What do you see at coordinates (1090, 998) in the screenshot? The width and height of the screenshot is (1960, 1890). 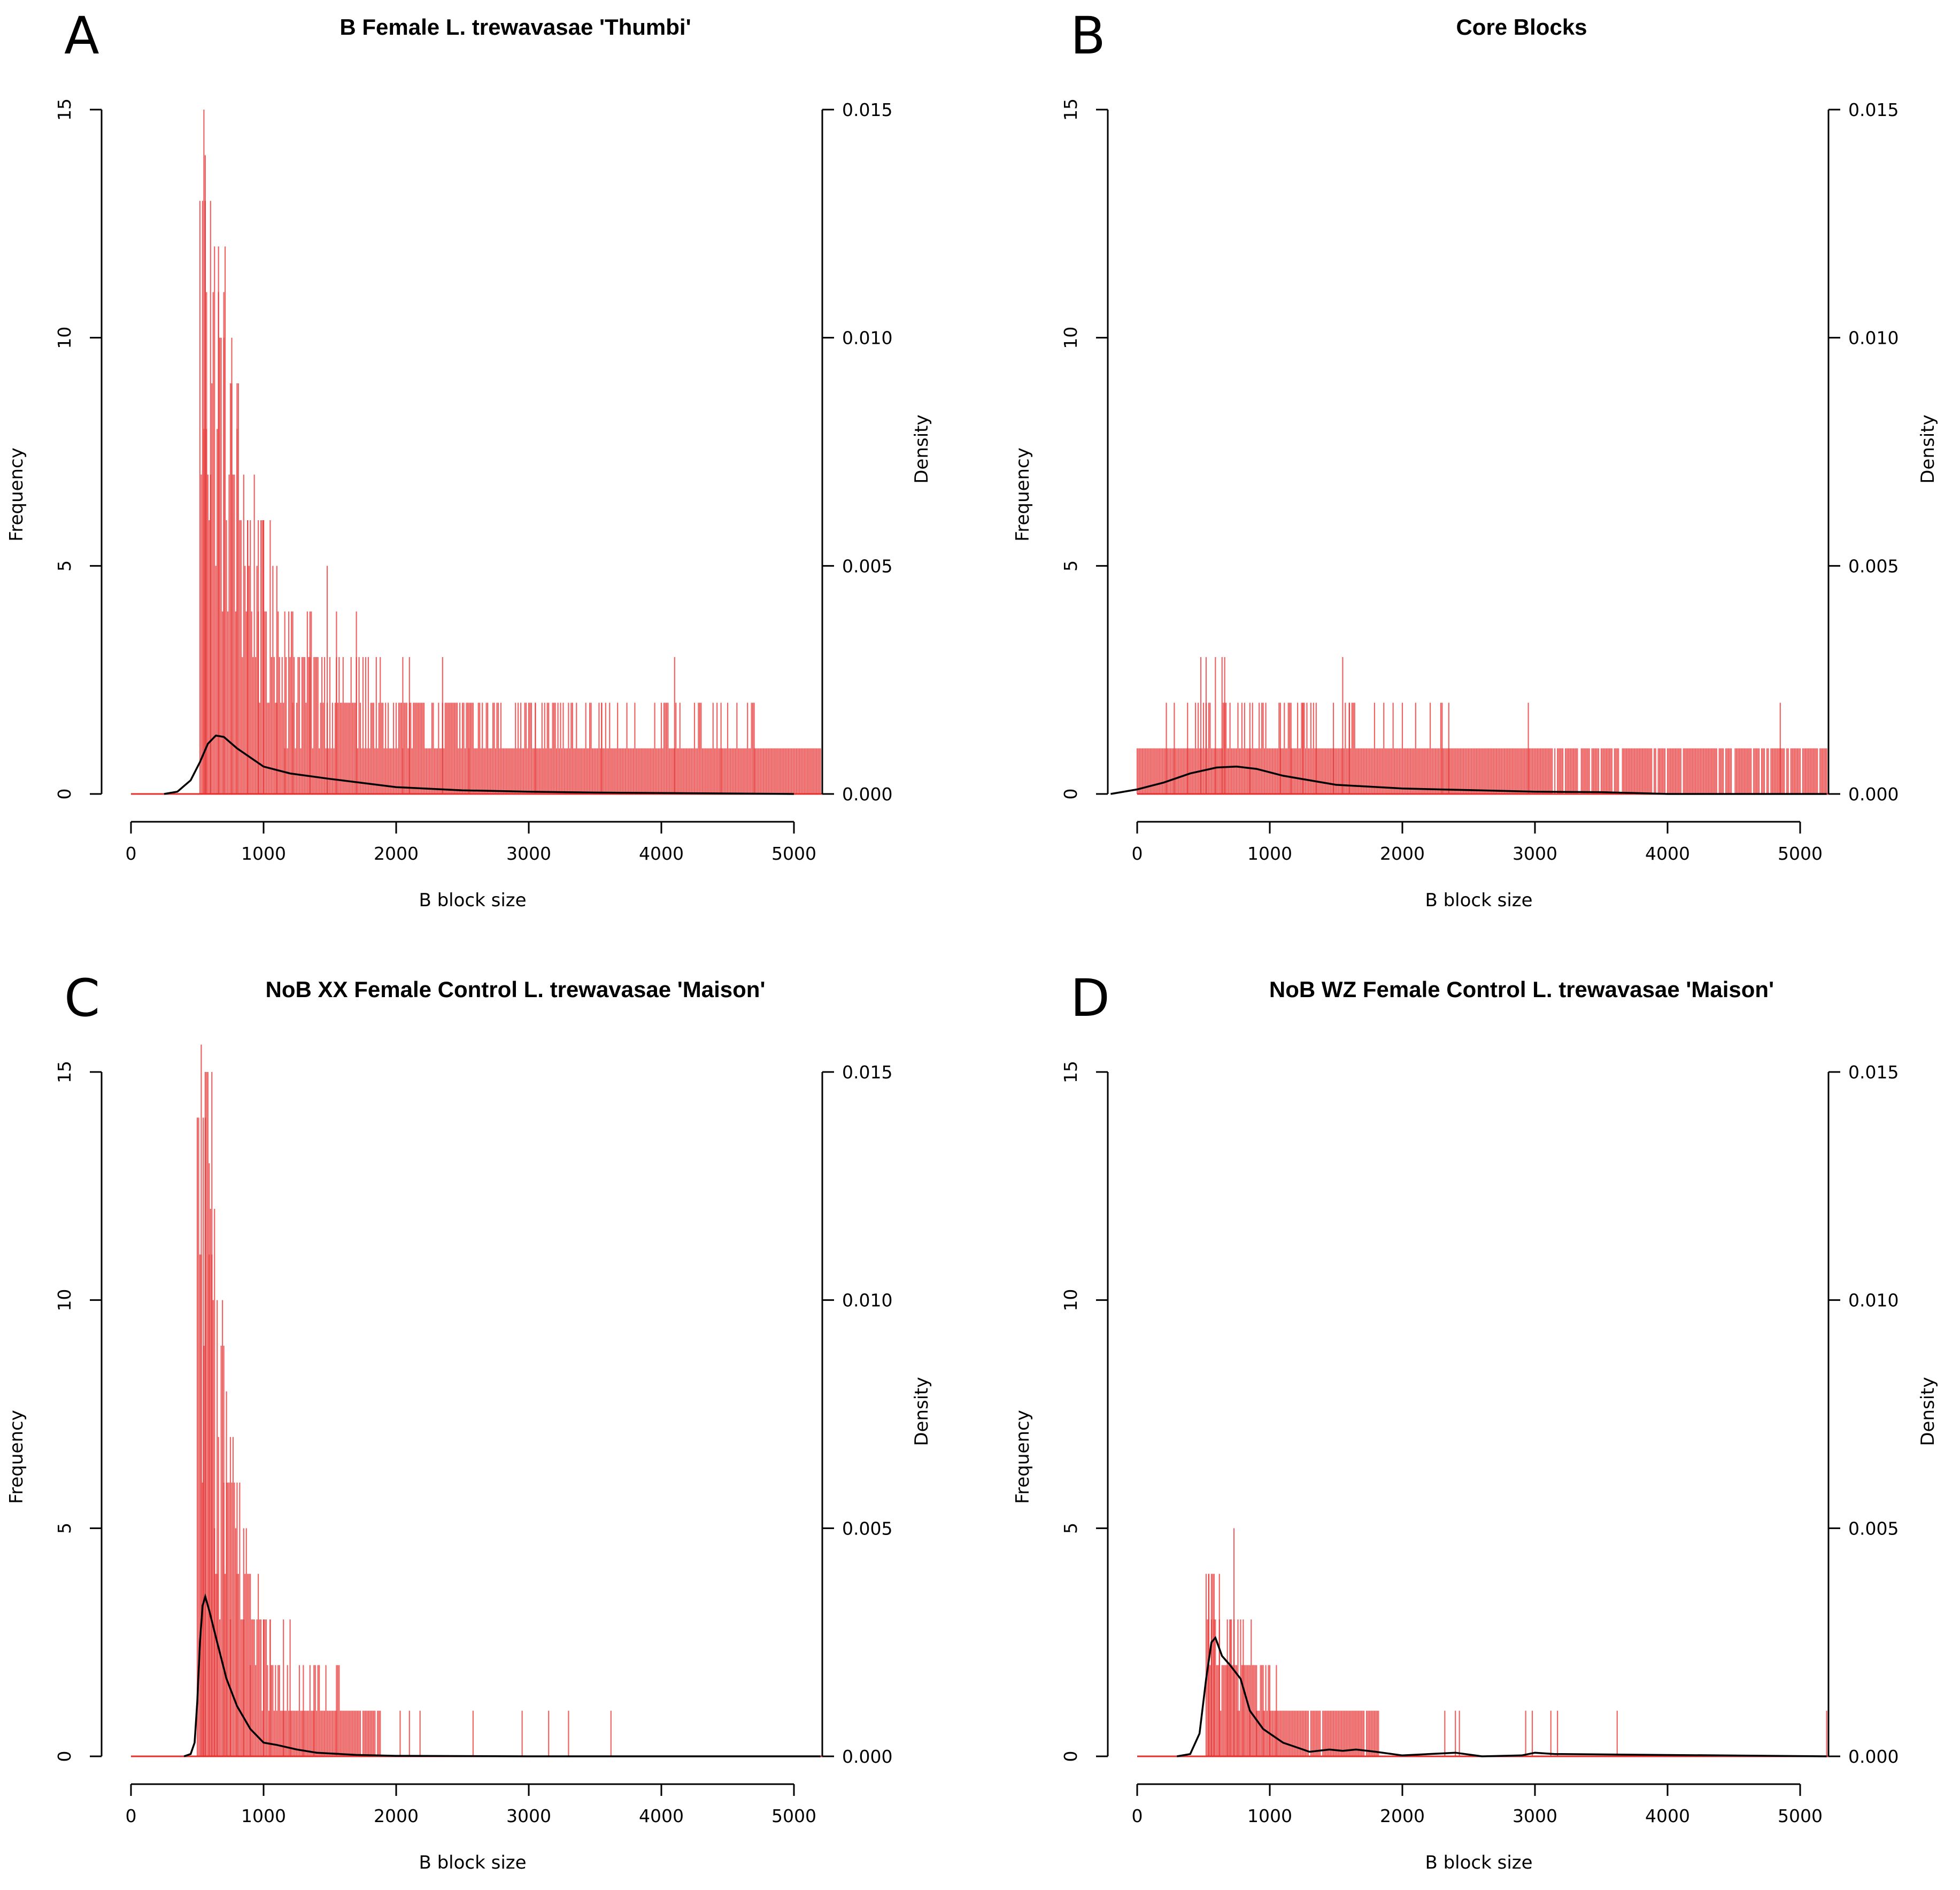 I see `panel-letter: D` at bounding box center [1090, 998].